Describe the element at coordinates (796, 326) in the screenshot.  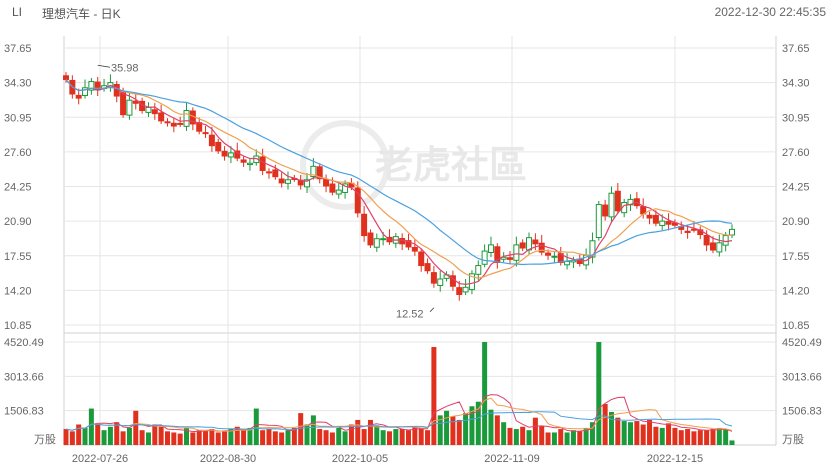
I see `price-tick-label-right: 10.85` at that location.